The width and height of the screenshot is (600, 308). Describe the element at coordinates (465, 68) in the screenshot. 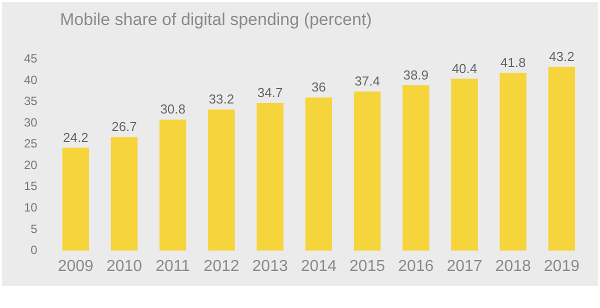

I see `data-label: 40.4` at that location.